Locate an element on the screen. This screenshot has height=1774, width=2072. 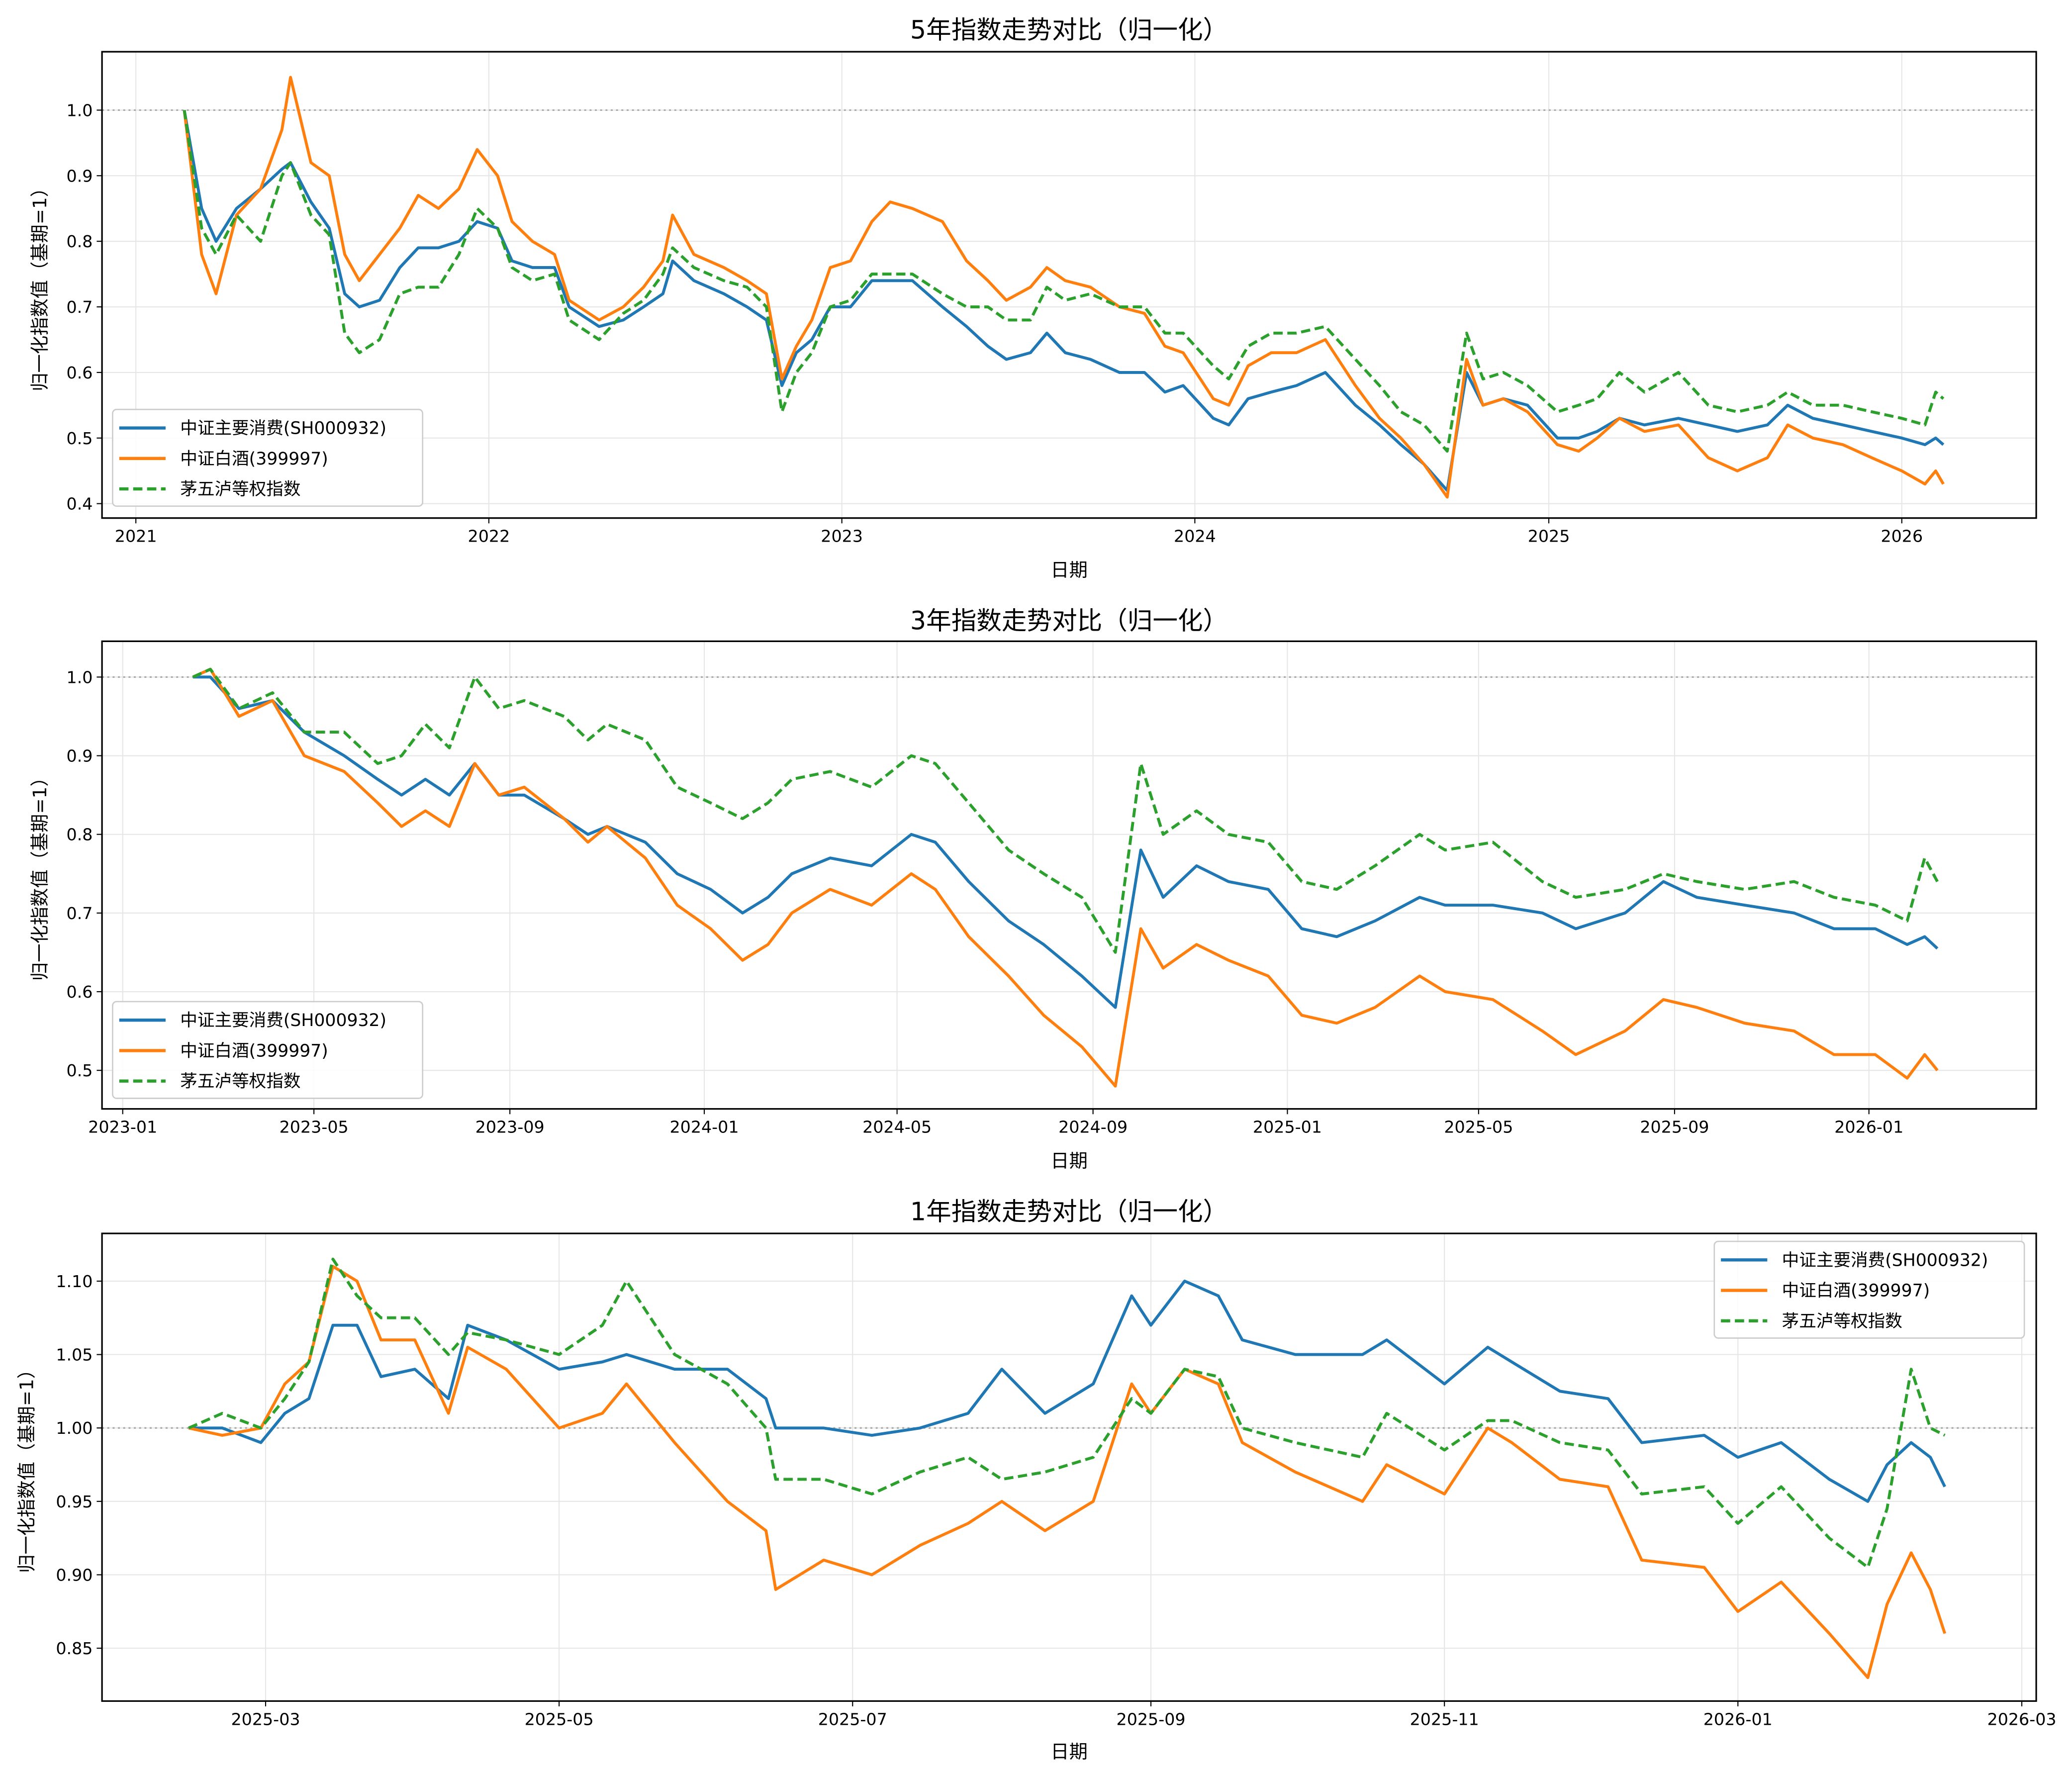
x-tick-label: 2022 is located at coordinates (489, 536).